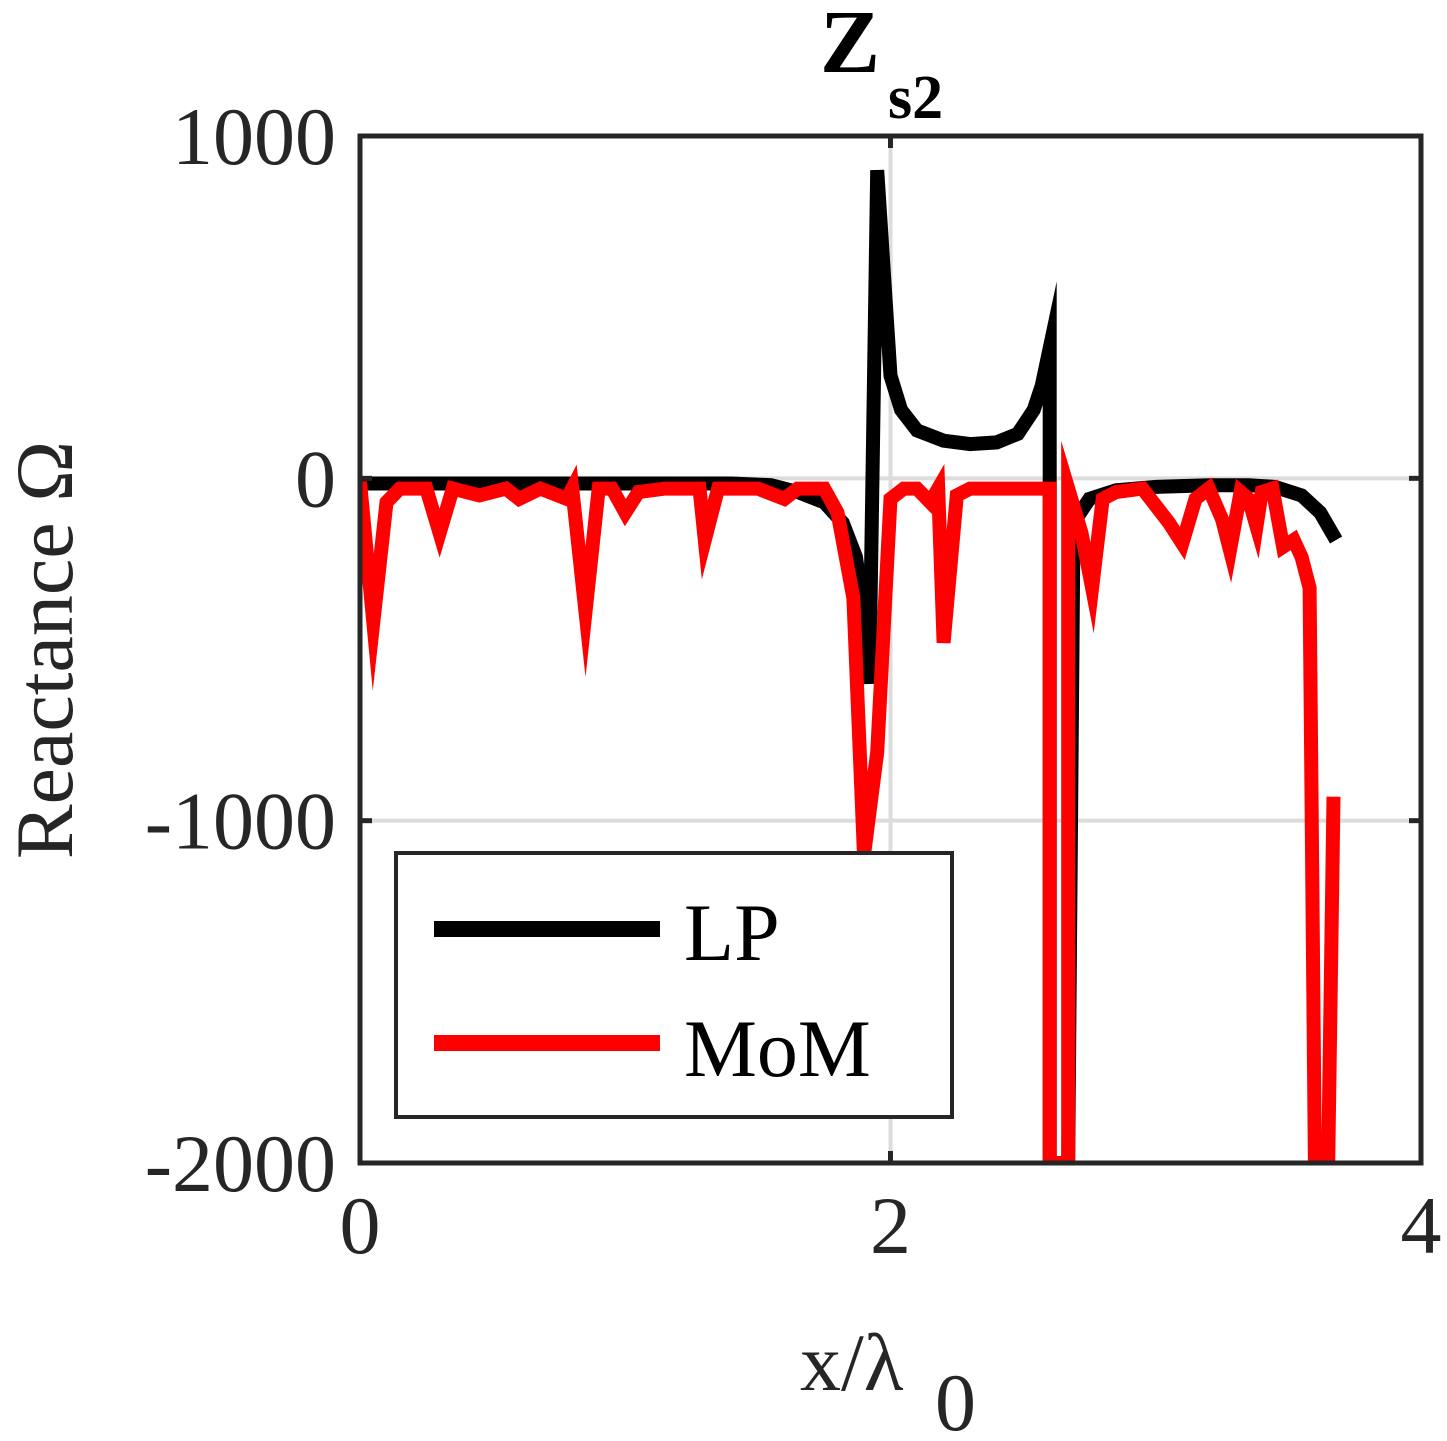 The image size is (1447, 1441). What do you see at coordinates (240, 1163) in the screenshot?
I see `y-tick-label-3: -2000` at bounding box center [240, 1163].